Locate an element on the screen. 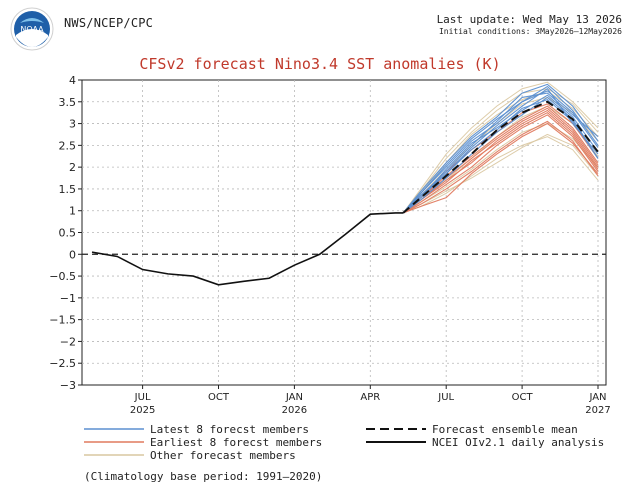 This screenshot has height=489, width=640. initial-conditions: Initial conditions: 3May2026–12May2026 is located at coordinates (530, 31).